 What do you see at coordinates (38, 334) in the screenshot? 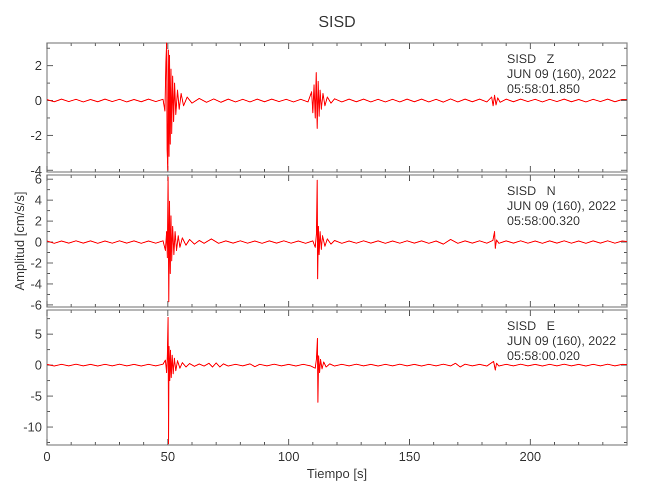
I see `y-tick-label: 5` at bounding box center [38, 334].